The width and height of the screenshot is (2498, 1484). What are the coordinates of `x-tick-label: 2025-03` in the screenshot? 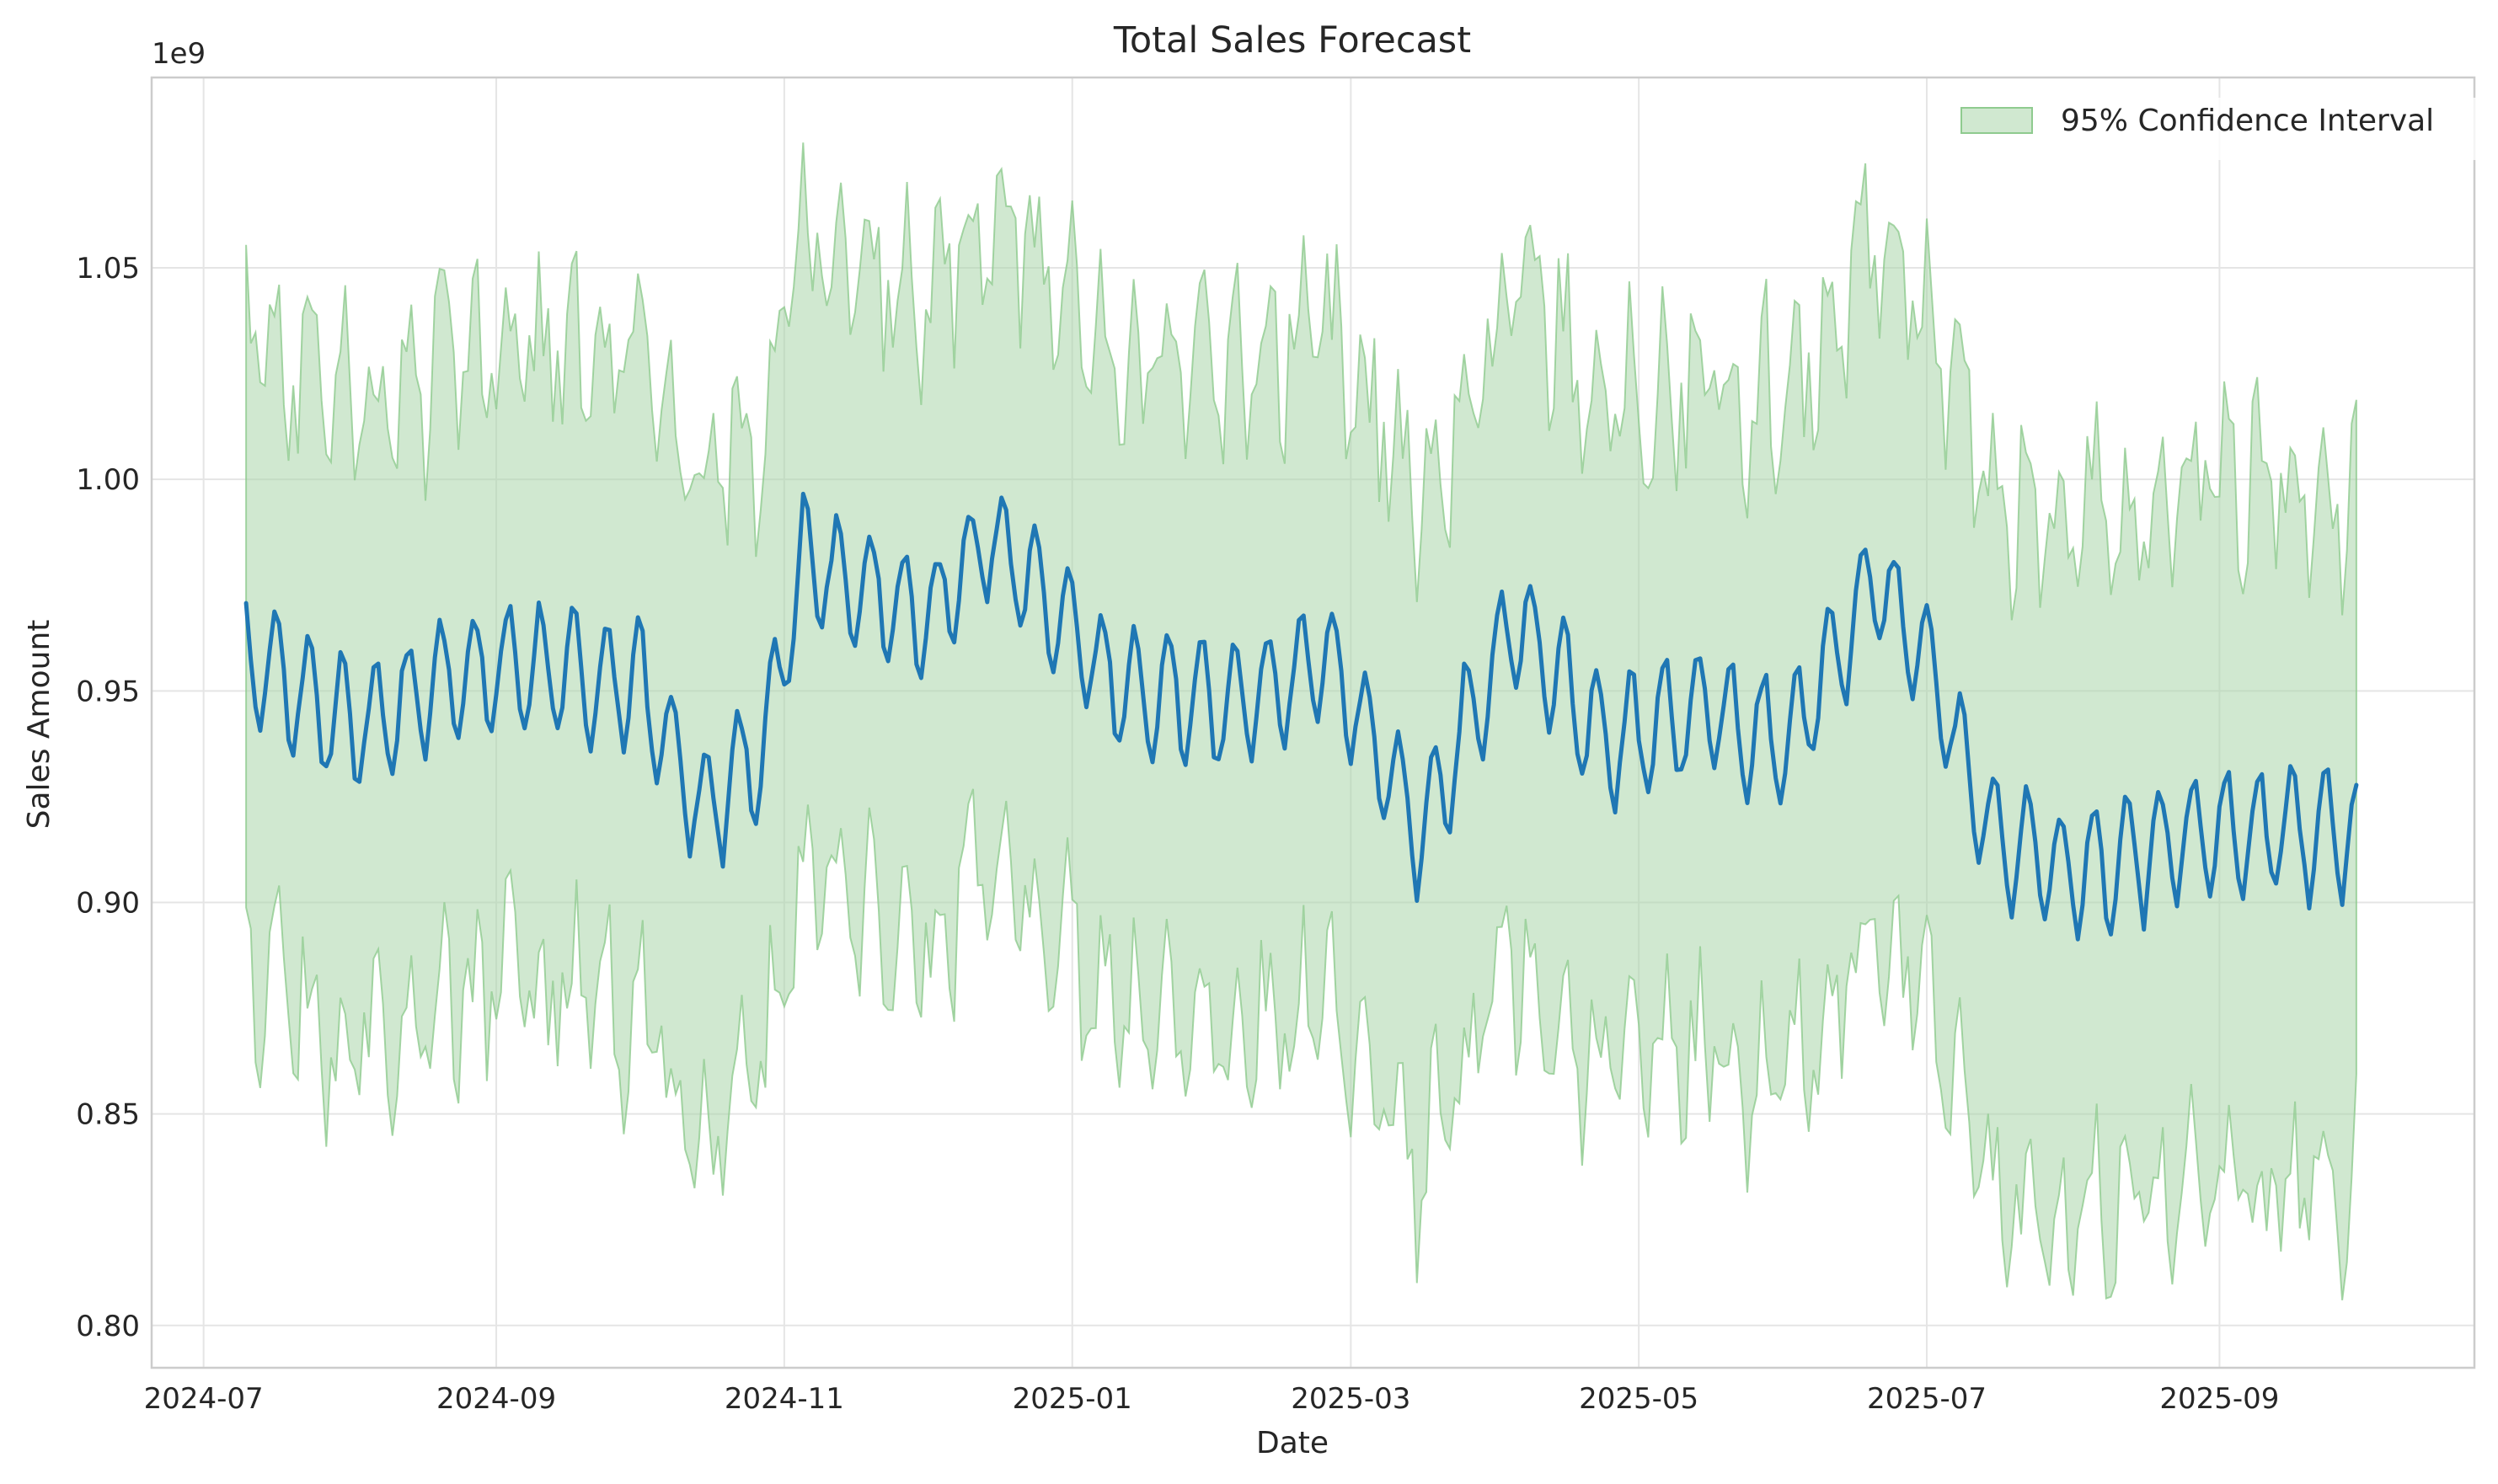 It's located at (1350, 1399).